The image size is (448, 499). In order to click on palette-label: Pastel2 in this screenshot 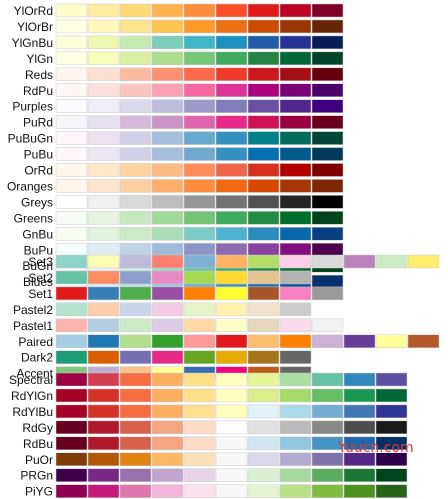, I will do `click(33, 310)`.